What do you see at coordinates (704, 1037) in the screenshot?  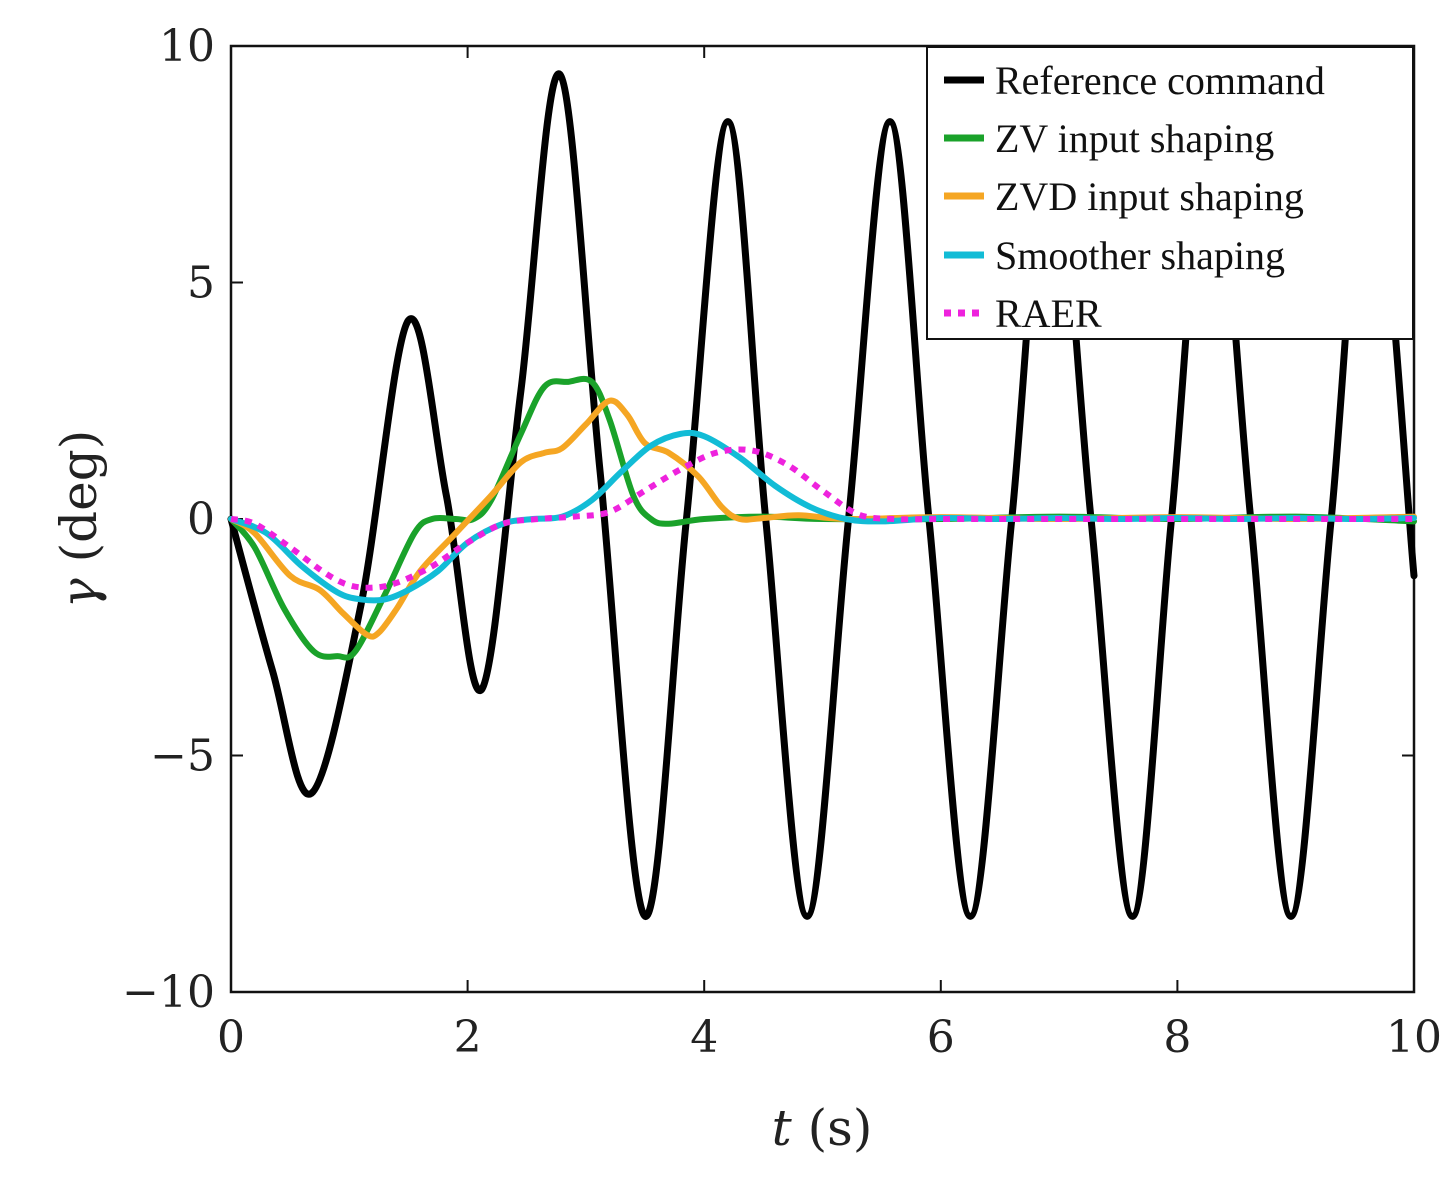 I see `x-tick-label: 4` at bounding box center [704, 1037].